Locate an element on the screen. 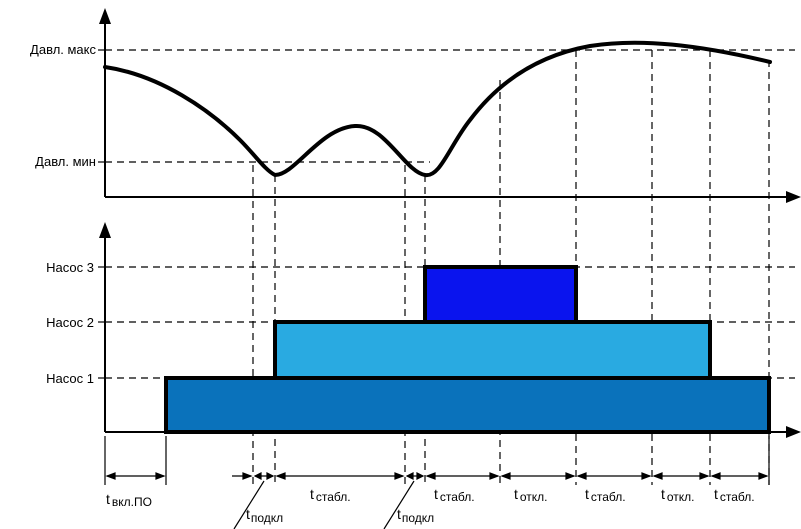  interval-label-otkl-2: t откл. is located at coordinates (678, 495).